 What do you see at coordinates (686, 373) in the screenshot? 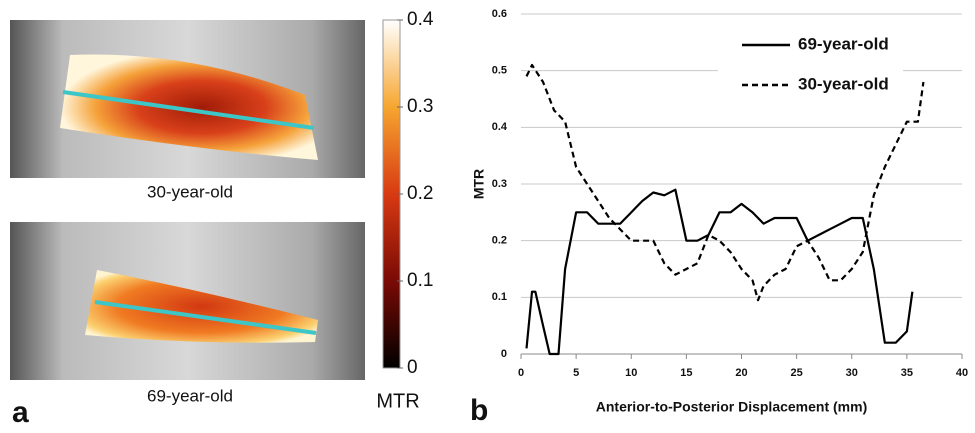
I see `x-tick-label: 15` at bounding box center [686, 373].